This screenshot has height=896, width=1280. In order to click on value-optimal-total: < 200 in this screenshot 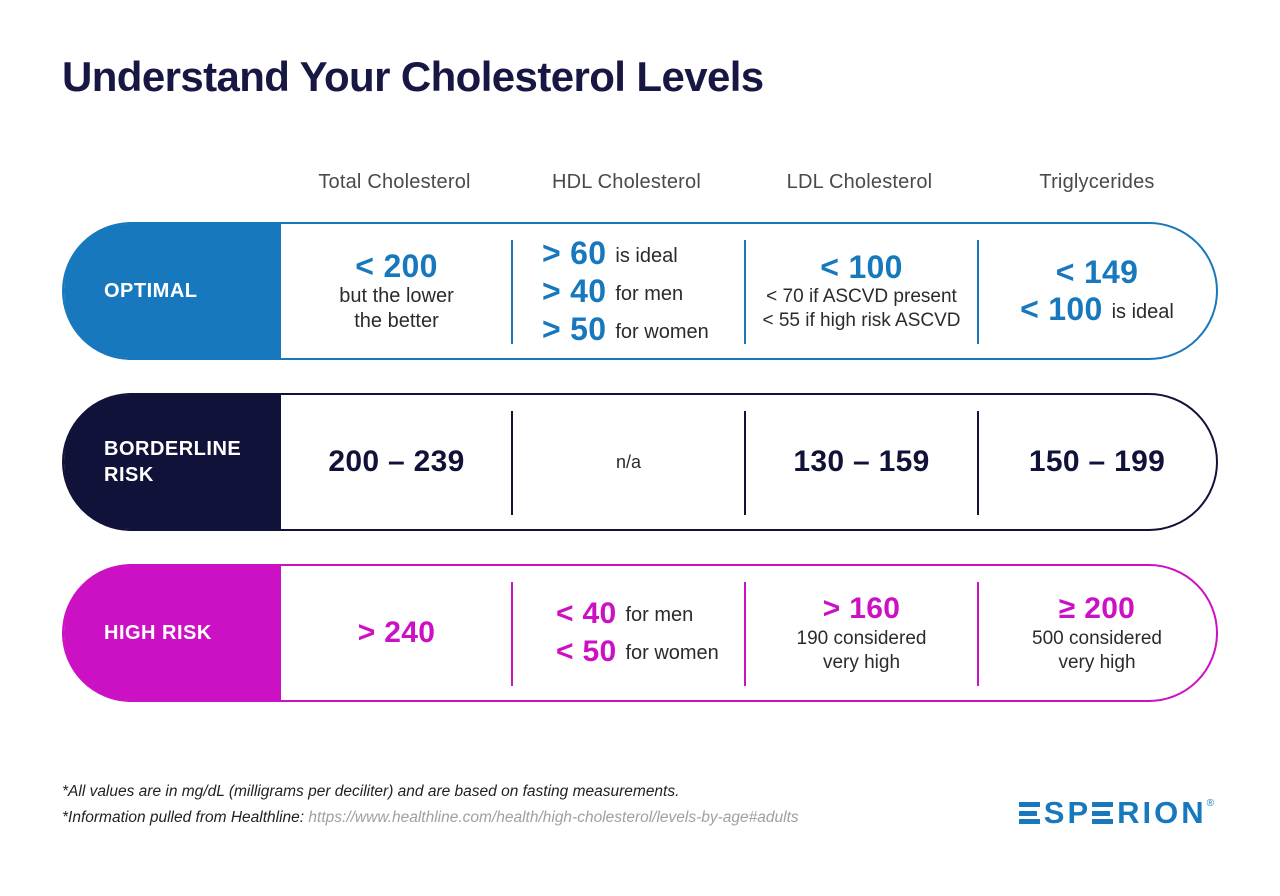, I will do `click(396, 266)`.